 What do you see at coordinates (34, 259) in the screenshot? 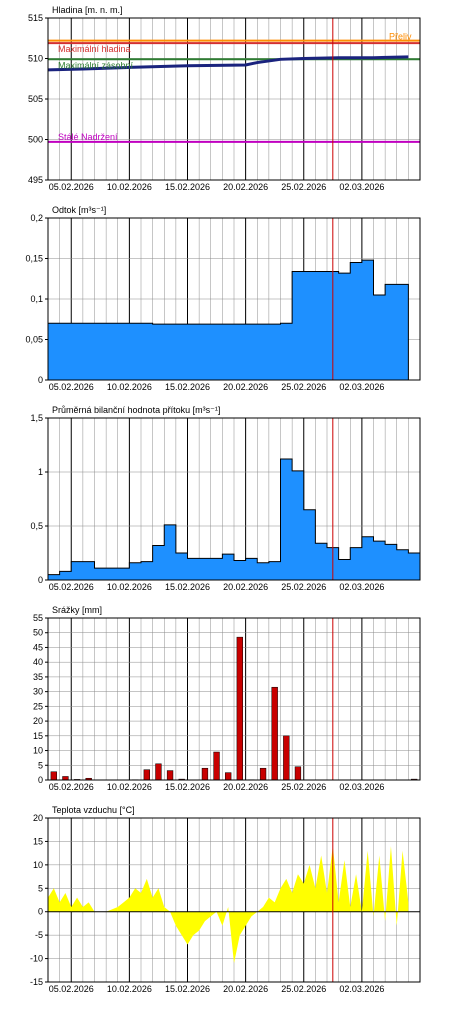
I see `y-tick-label: 0,15` at bounding box center [34, 259].